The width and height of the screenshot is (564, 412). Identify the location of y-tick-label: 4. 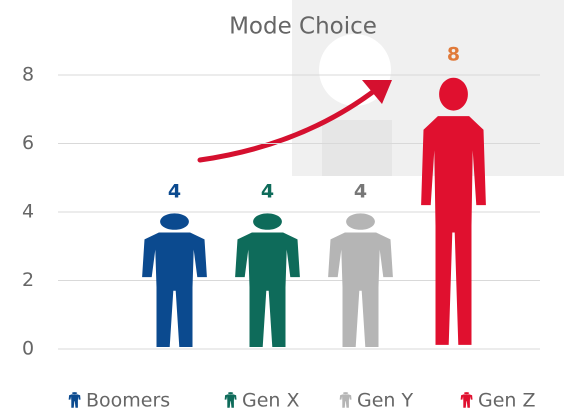
(28, 212).